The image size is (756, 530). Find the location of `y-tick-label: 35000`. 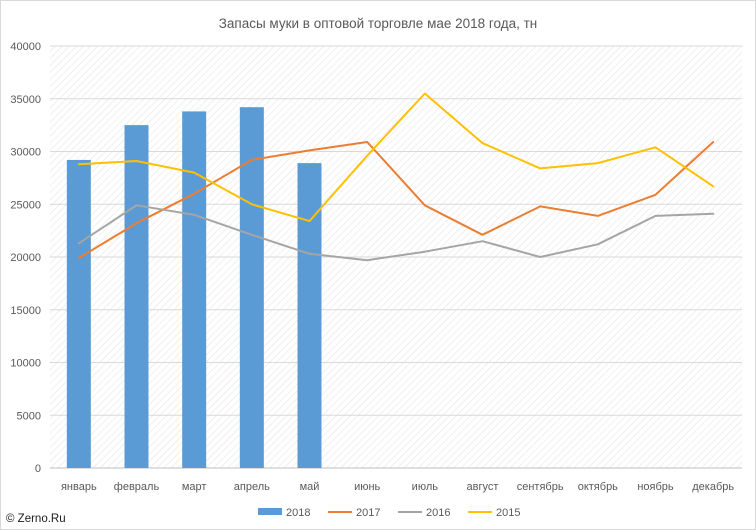

y-tick-label: 35000 is located at coordinates (25, 100).